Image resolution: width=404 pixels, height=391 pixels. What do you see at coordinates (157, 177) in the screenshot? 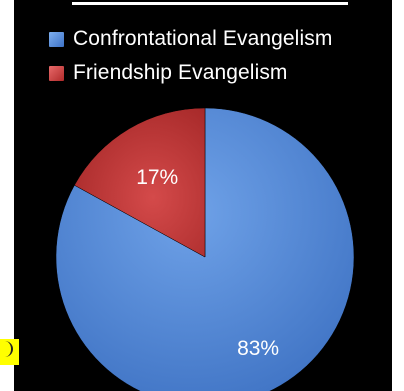
I see `slice-label-friendship: 17%` at bounding box center [157, 177].